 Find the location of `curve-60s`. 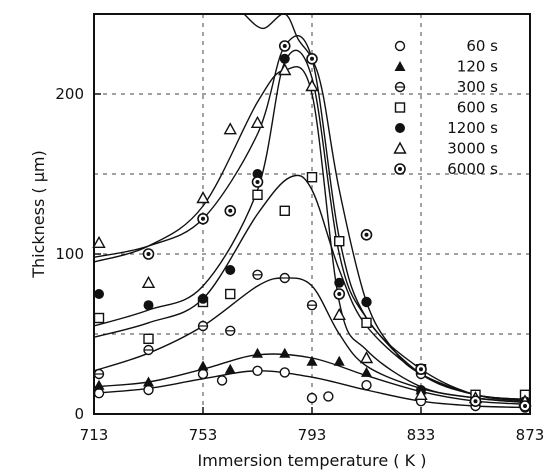

curve-60s is located at coordinates (312, 389).